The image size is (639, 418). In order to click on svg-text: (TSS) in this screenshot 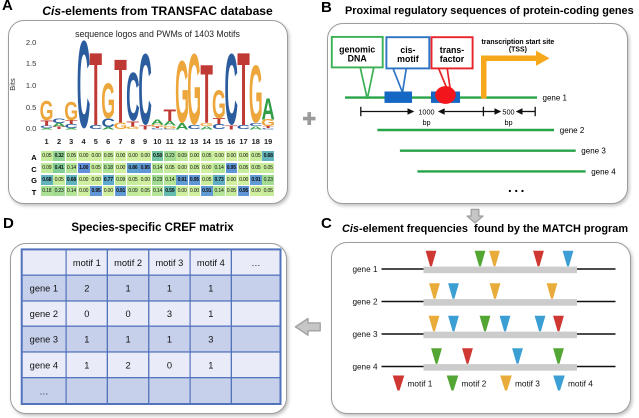, I will do `click(518, 50)`.